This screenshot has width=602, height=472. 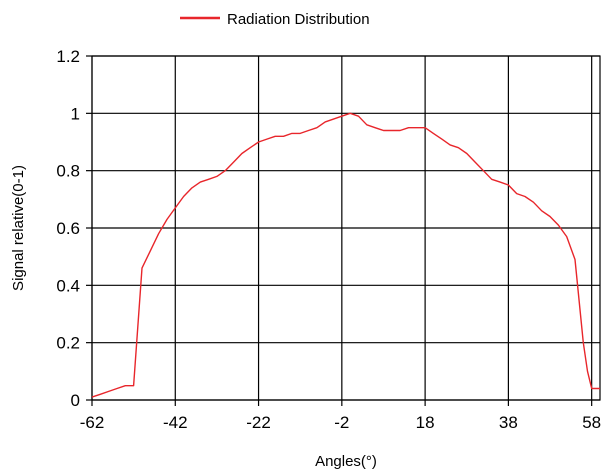 I want to click on x-axis-title: Angles(°), so click(x=346, y=461).